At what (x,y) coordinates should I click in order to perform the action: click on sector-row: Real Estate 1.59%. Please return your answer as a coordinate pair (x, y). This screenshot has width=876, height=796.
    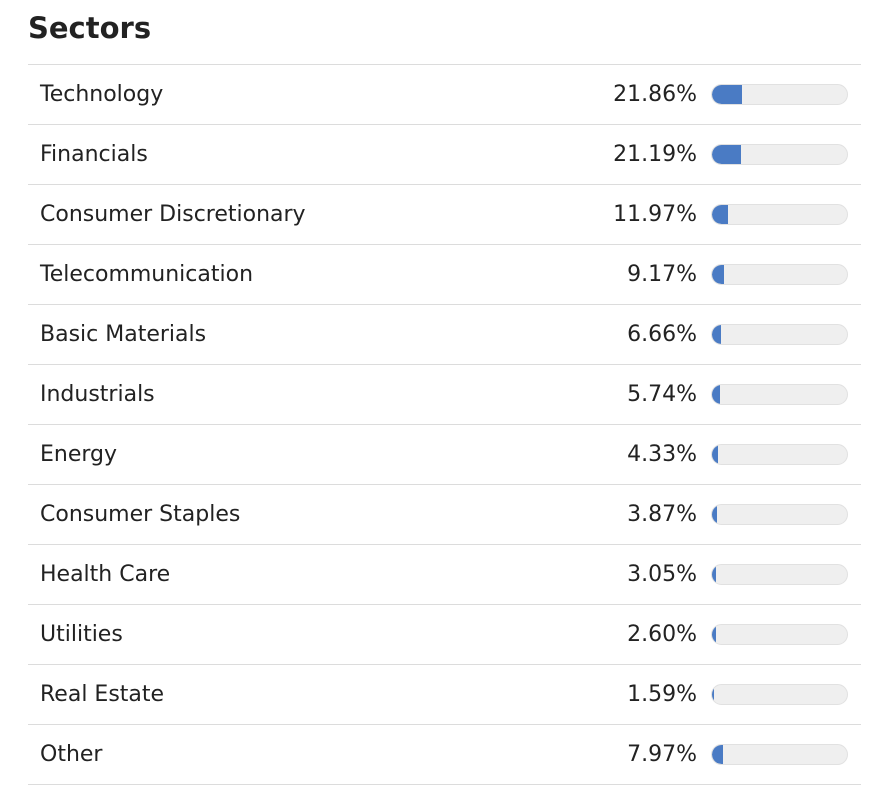
    Looking at the image, I should click on (444, 695).